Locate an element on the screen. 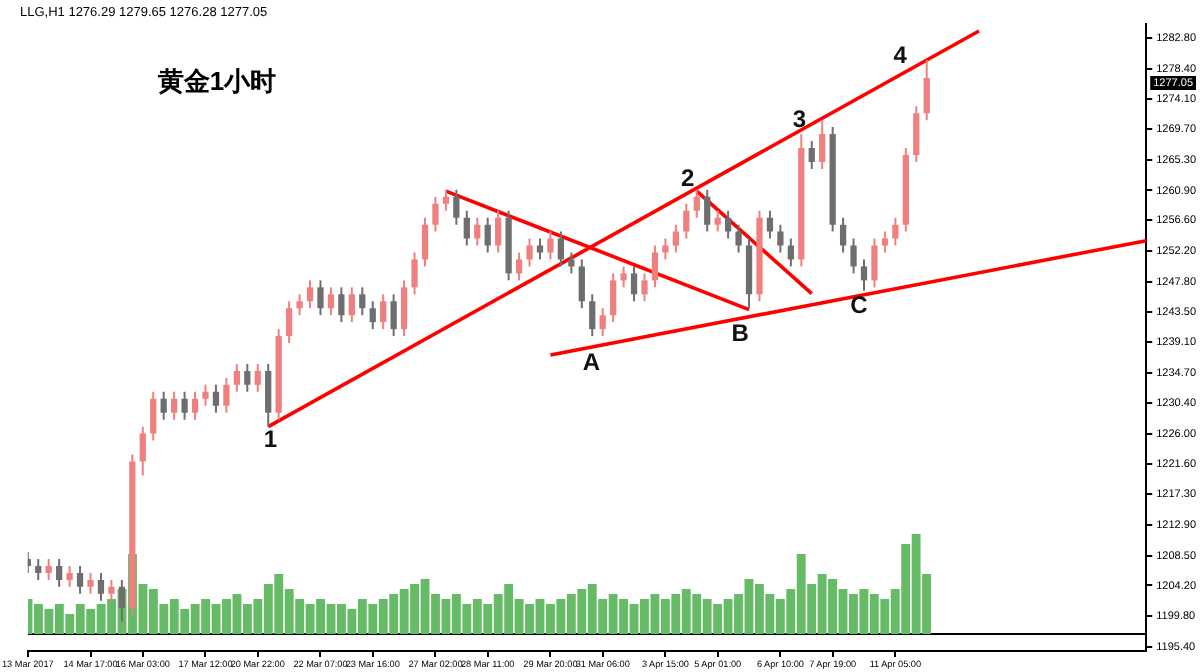  annotation: B is located at coordinates (740, 332).